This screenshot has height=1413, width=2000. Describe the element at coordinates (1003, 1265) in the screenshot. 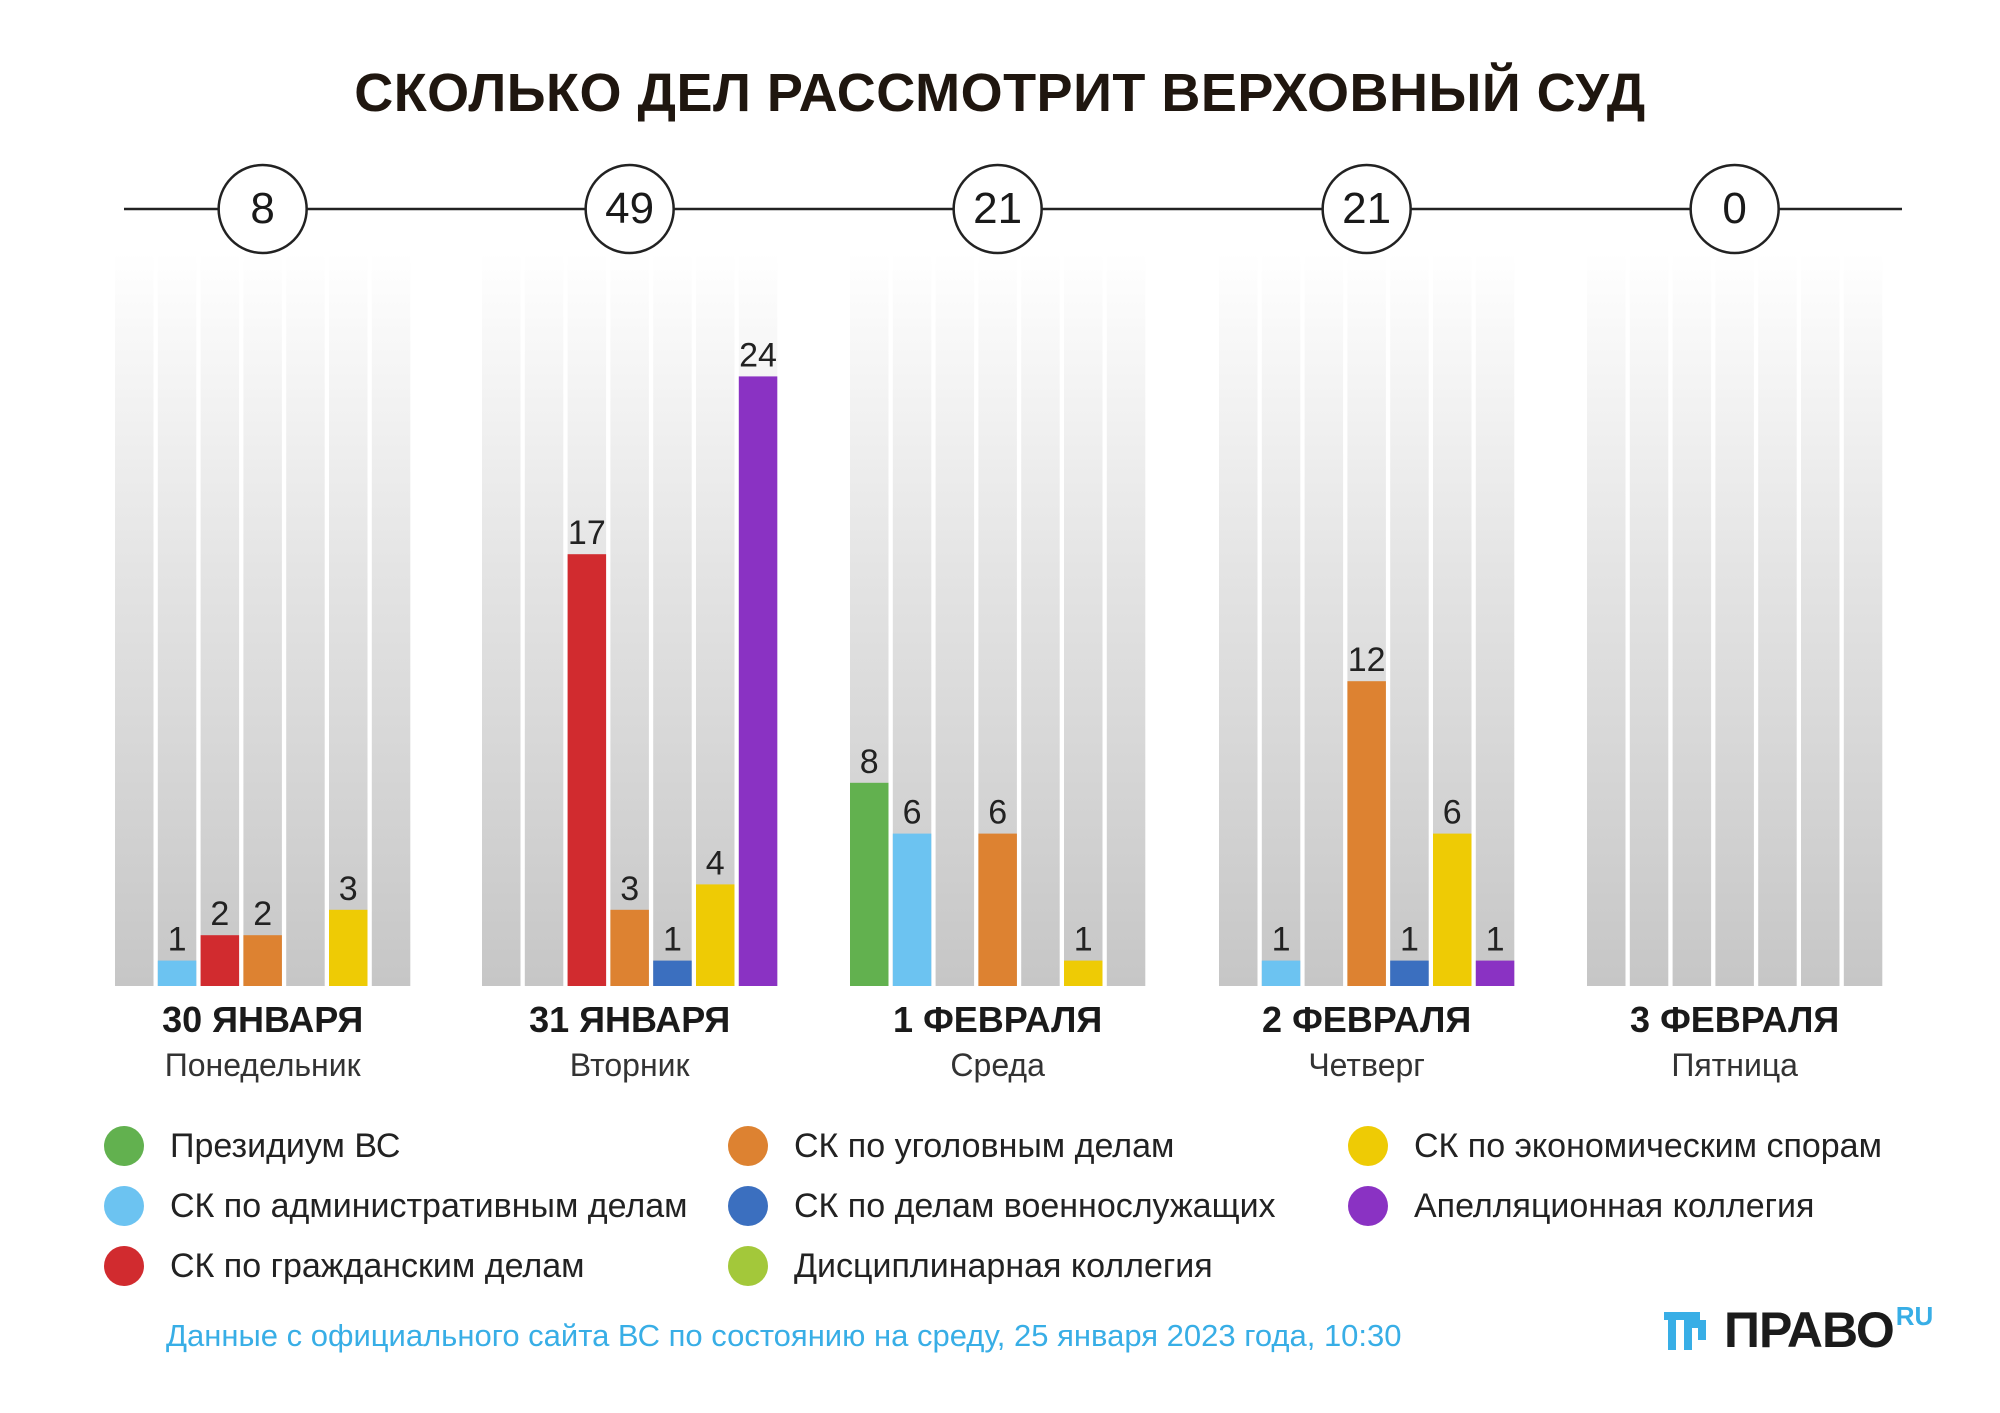

I see `legend-label: Дисциплинарная коллегия` at that location.